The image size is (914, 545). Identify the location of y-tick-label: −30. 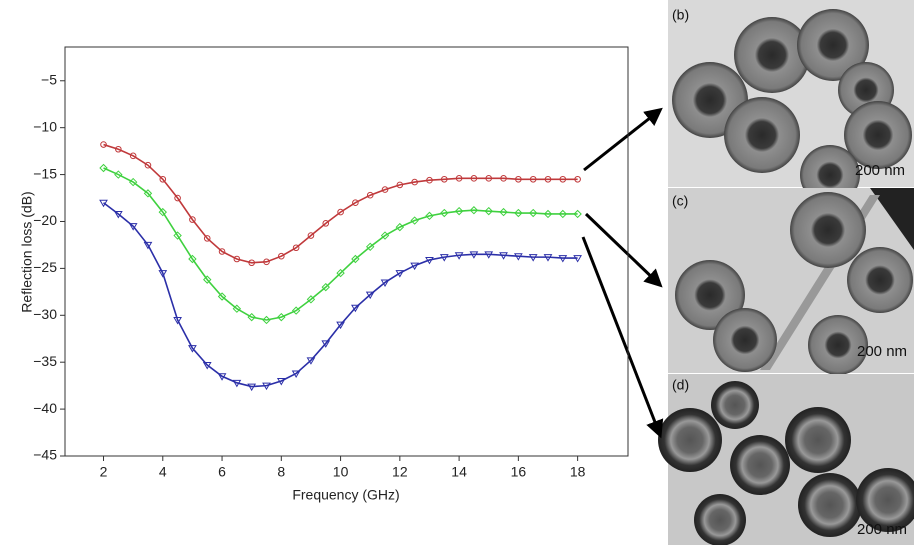
(45, 314).